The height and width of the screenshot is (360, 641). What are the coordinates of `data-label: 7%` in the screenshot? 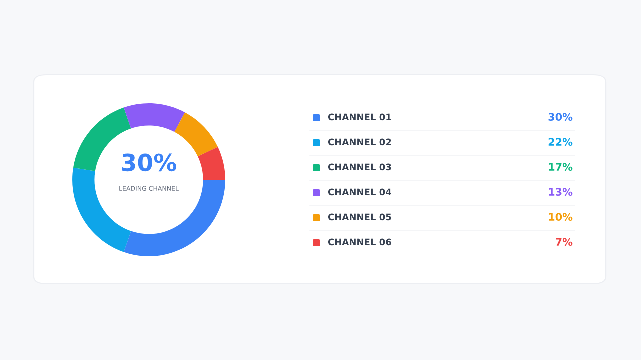 It's located at (564, 242).